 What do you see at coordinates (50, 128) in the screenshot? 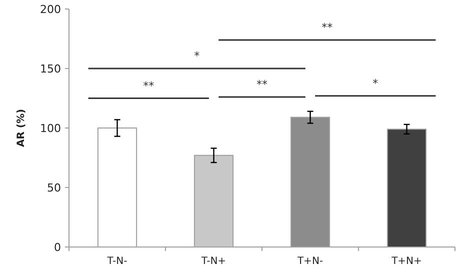
I see `y-tick-label: 100` at bounding box center [50, 128].